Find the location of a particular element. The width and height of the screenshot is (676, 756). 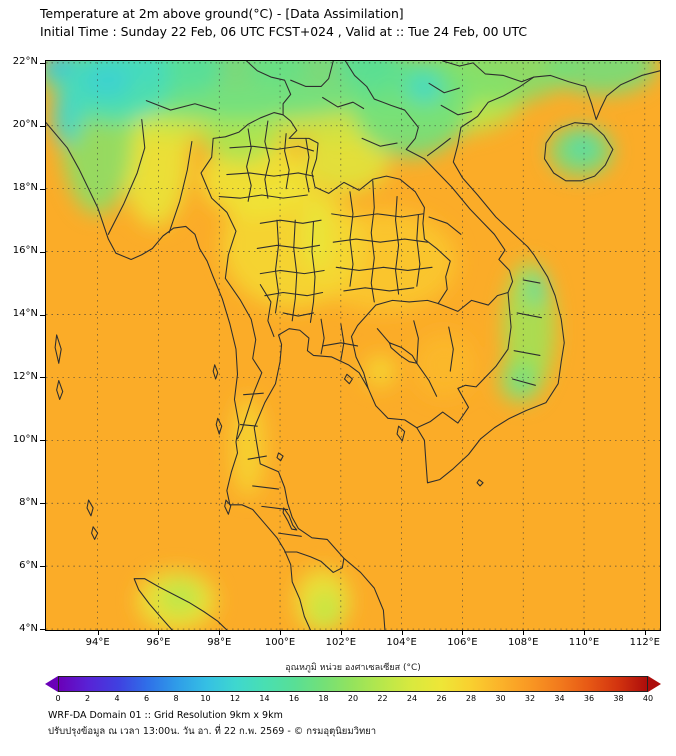

temp-region-highlands-cold-core is located at coordinates (535, 289).